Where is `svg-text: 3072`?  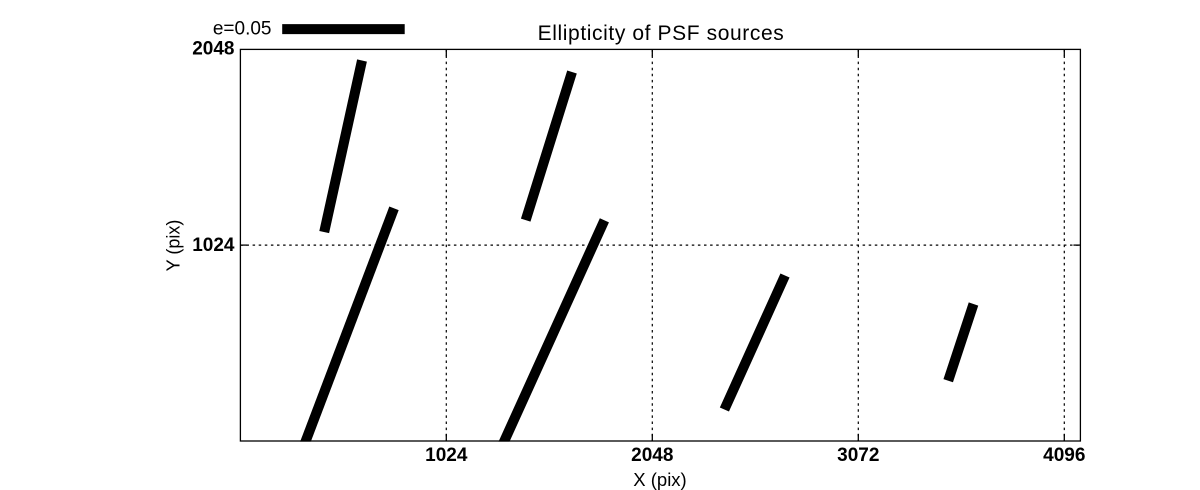
svg-text: 3072 is located at coordinates (858, 455).